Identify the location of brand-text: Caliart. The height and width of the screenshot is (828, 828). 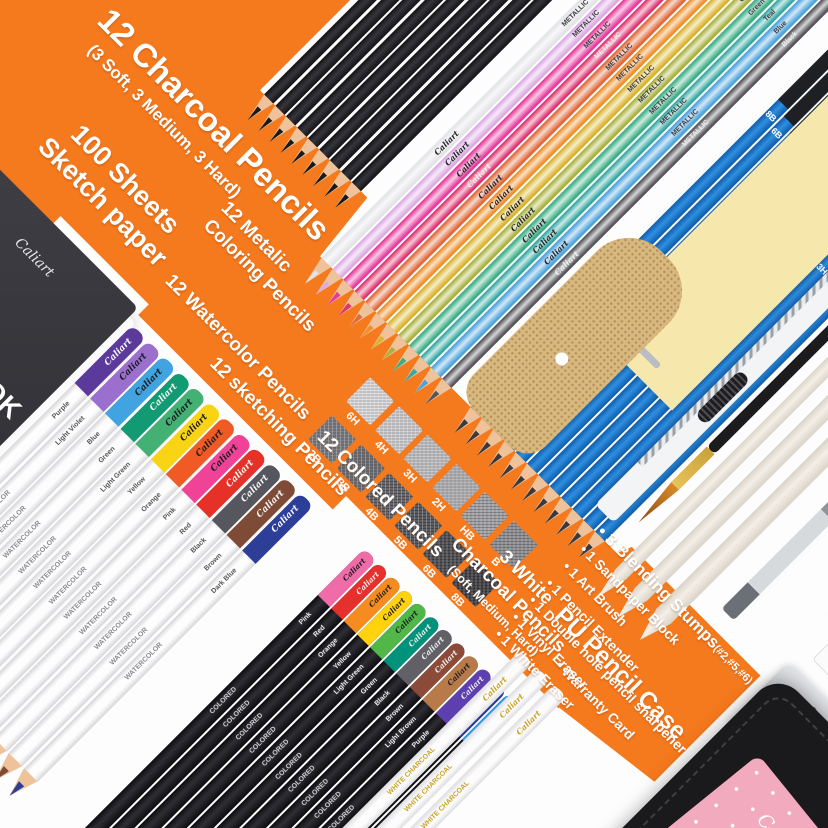
(511, 705).